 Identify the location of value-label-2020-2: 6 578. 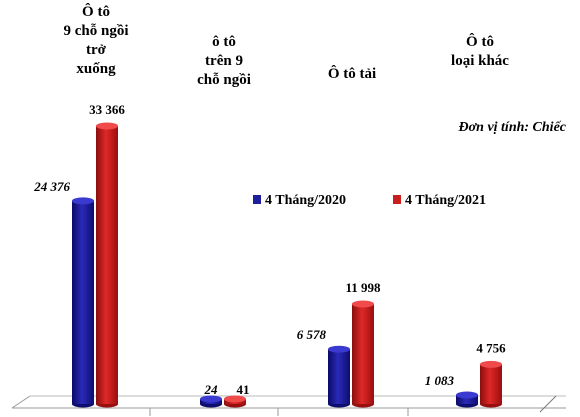
(312, 334).